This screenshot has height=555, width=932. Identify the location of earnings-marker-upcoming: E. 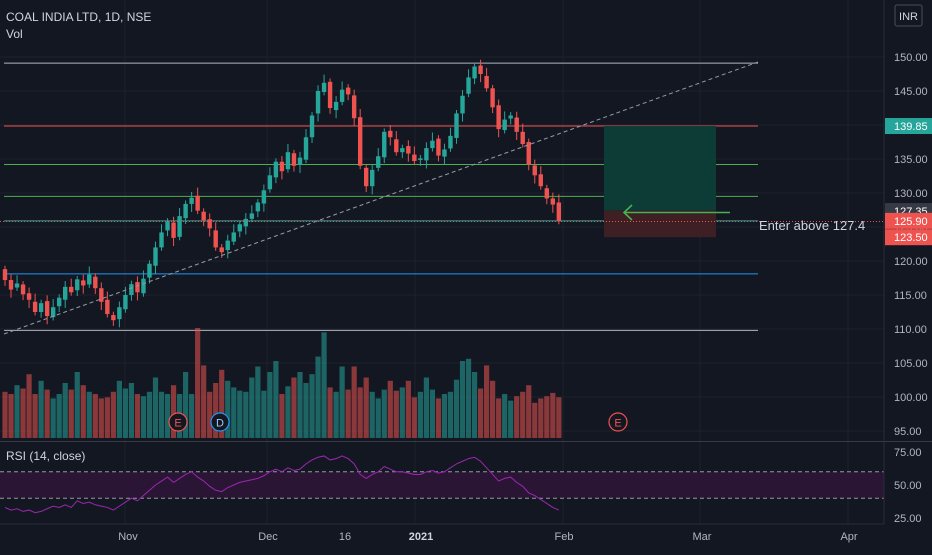
(618, 422).